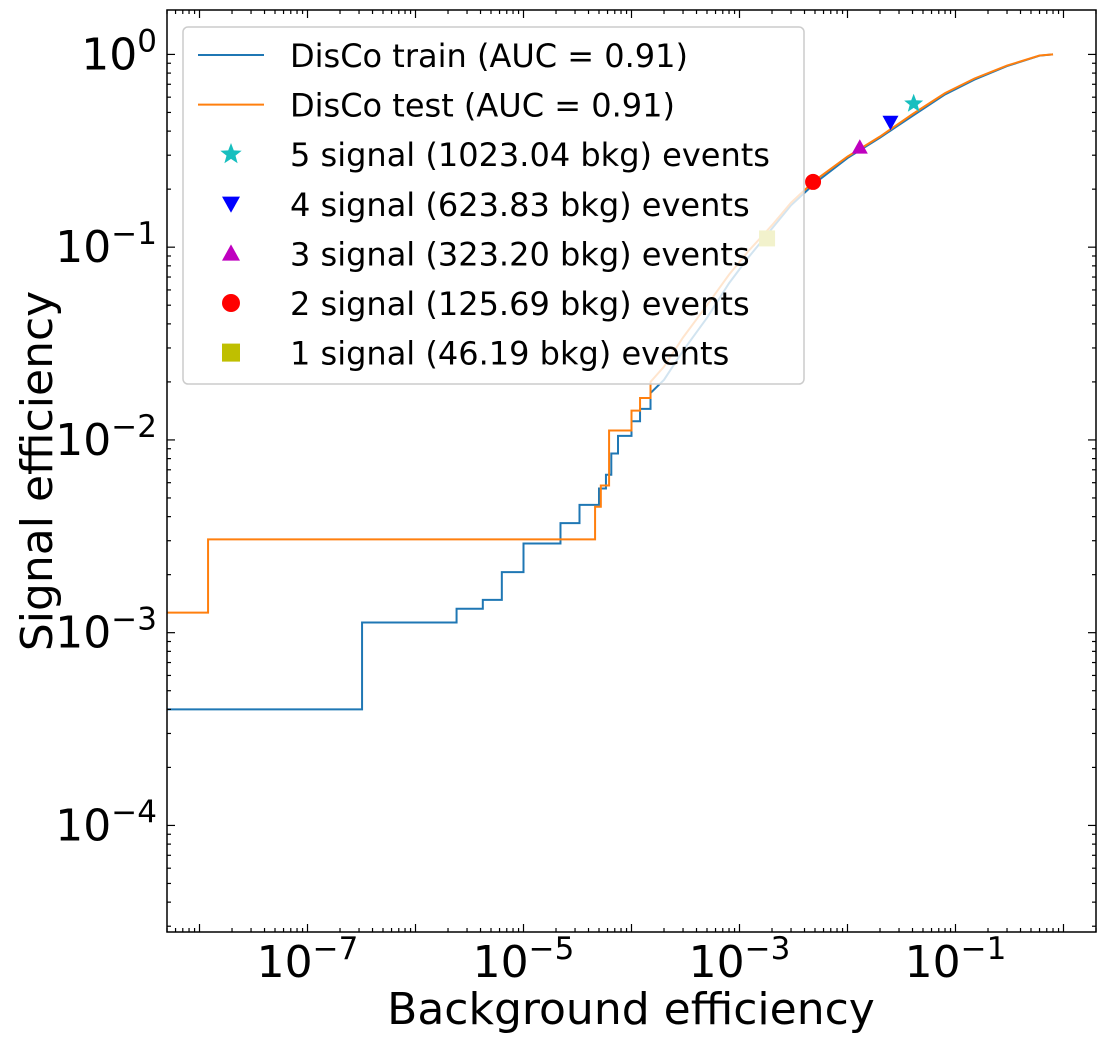  Describe the element at coordinates (106, 244) in the screenshot. I see `y-tick-label: 10⁻¹` at that location.